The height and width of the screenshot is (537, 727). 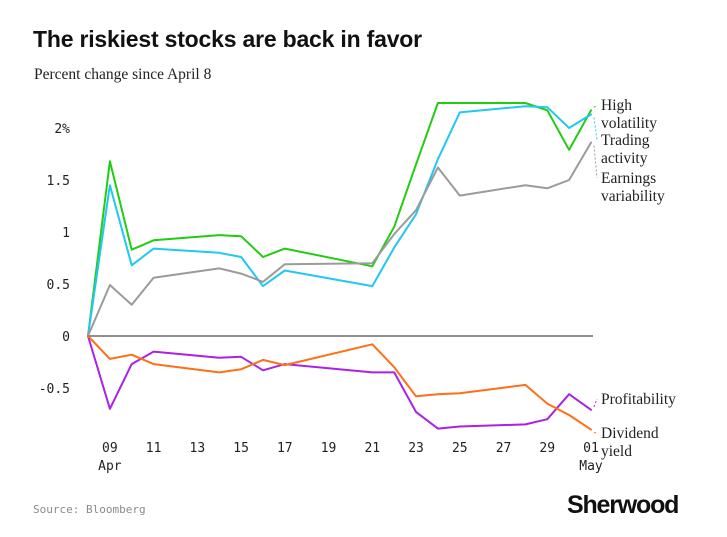 What do you see at coordinates (66, 233) in the screenshot?
I see `y-tick-label: 1` at bounding box center [66, 233].